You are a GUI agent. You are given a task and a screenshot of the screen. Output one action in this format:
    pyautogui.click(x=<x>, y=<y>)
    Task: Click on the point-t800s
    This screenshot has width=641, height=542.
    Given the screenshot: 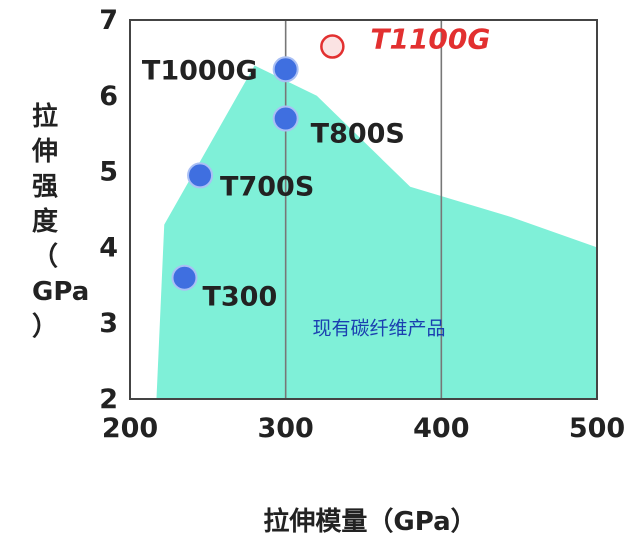 What is the action you would take?
    pyautogui.click(x=285, y=118)
    